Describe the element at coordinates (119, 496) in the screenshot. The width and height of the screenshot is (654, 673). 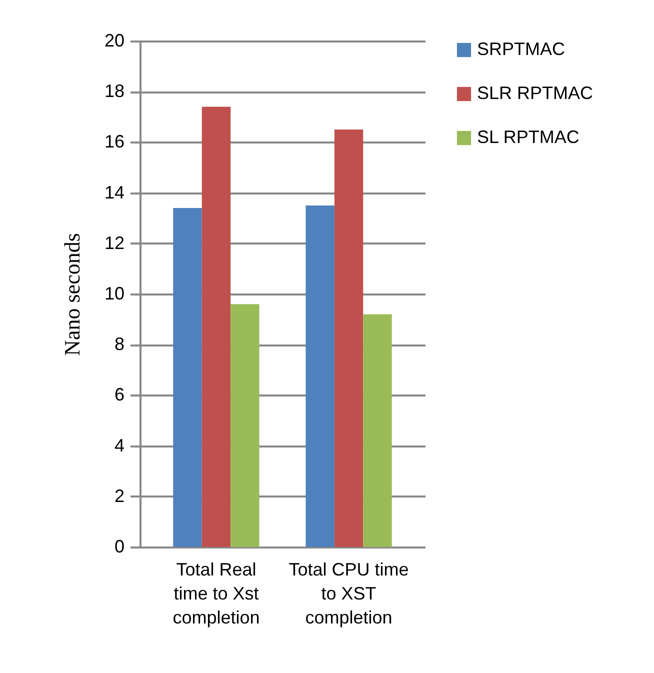
I see `y-tick-label: 2` at that location.